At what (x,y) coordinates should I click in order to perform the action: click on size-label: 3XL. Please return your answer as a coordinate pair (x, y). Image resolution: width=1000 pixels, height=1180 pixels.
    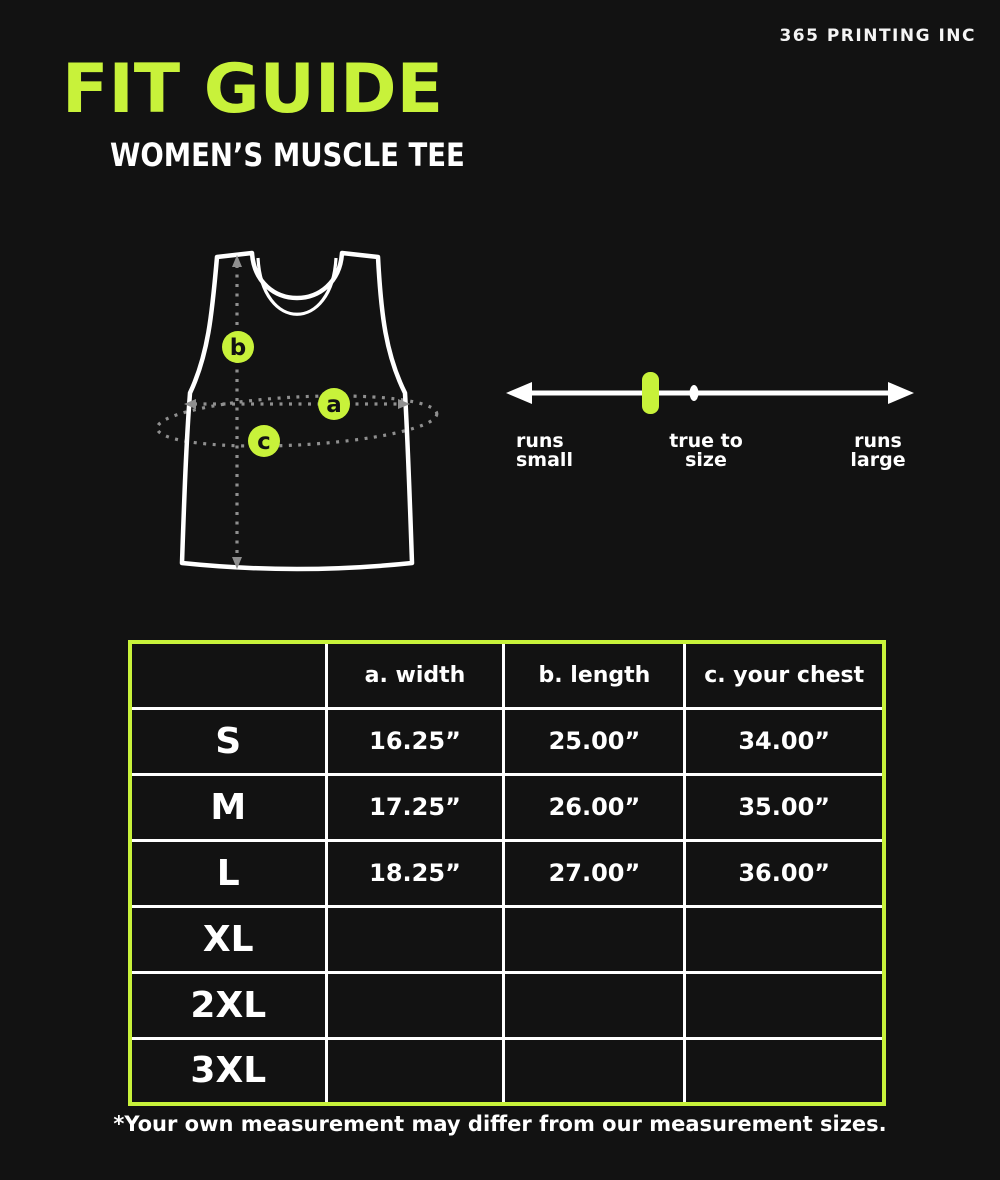
    Looking at the image, I should click on (228, 1071).